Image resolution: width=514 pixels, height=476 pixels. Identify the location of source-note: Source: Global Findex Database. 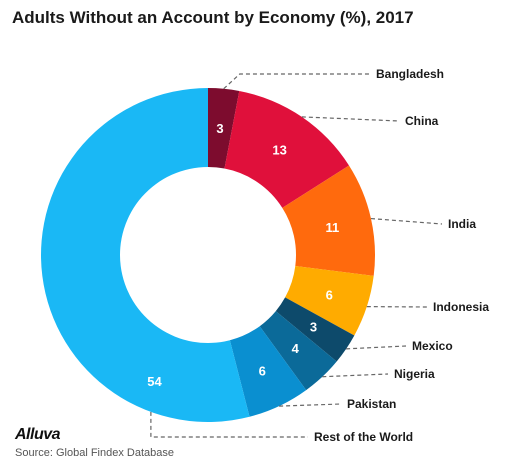
(94, 453).